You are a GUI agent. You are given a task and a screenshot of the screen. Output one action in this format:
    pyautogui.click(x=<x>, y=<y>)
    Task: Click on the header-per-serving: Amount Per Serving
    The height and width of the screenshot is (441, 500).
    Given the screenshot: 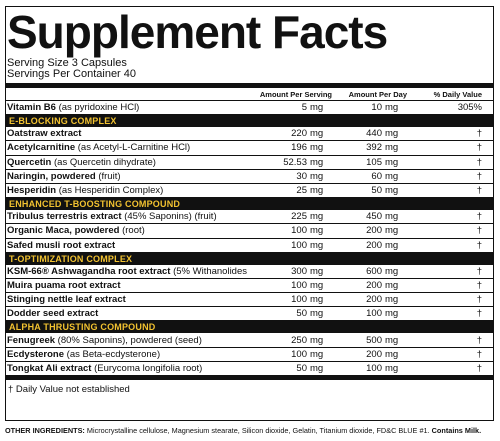 What is the action you would take?
    pyautogui.click(x=295, y=94)
    